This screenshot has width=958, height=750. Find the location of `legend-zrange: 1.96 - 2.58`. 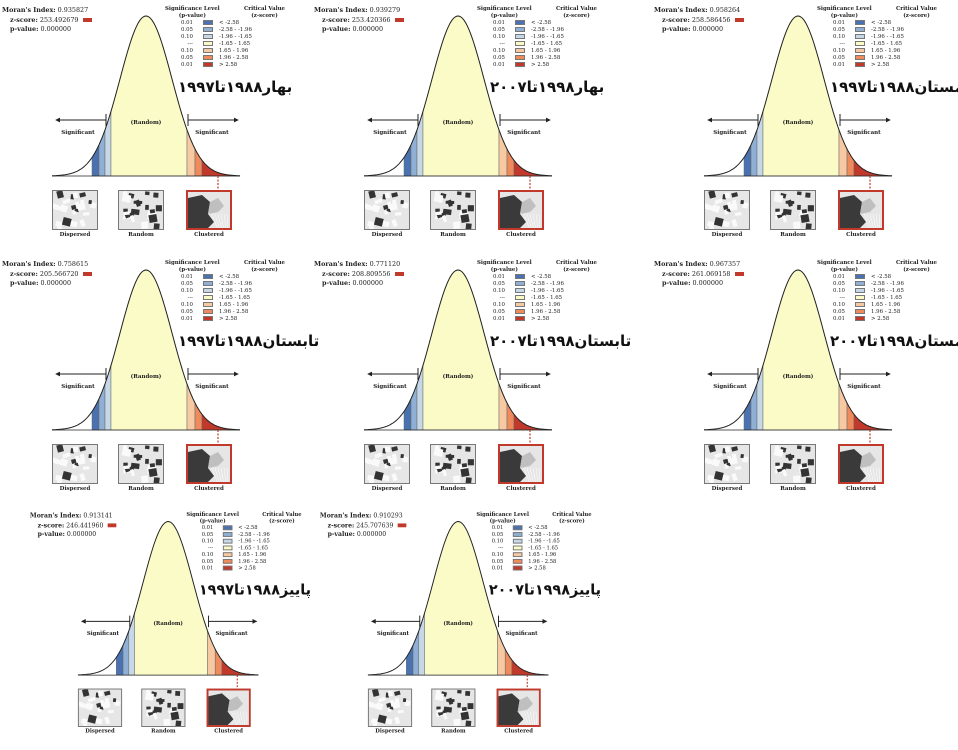

legend-zrange: 1.96 - 2.58 is located at coordinates (234, 57).